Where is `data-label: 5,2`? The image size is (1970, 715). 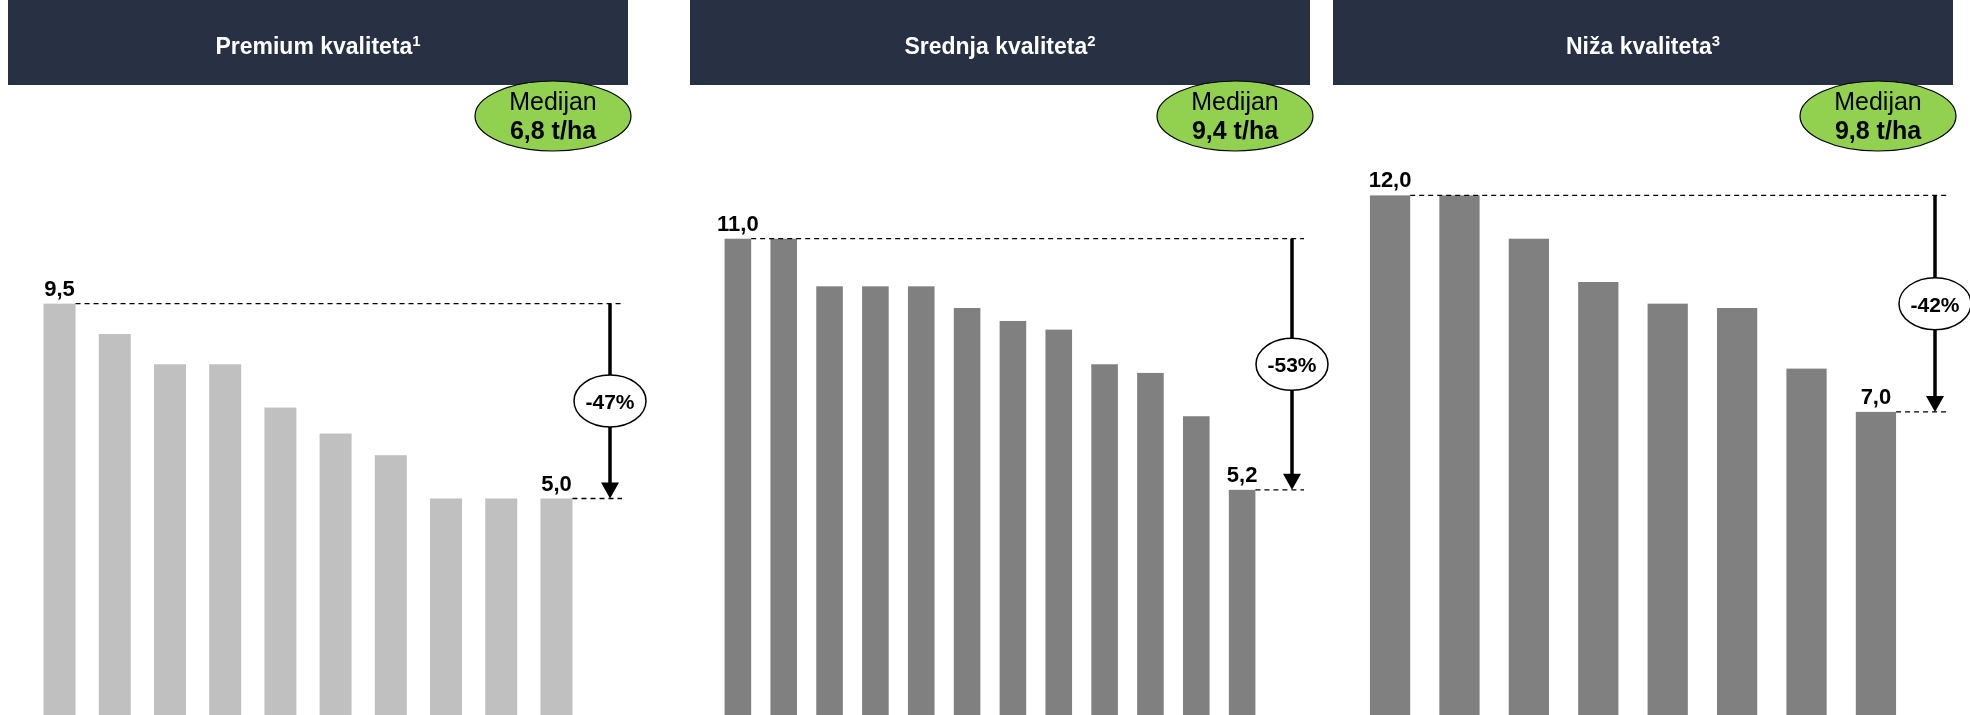
data-label: 5,2 is located at coordinates (1242, 474).